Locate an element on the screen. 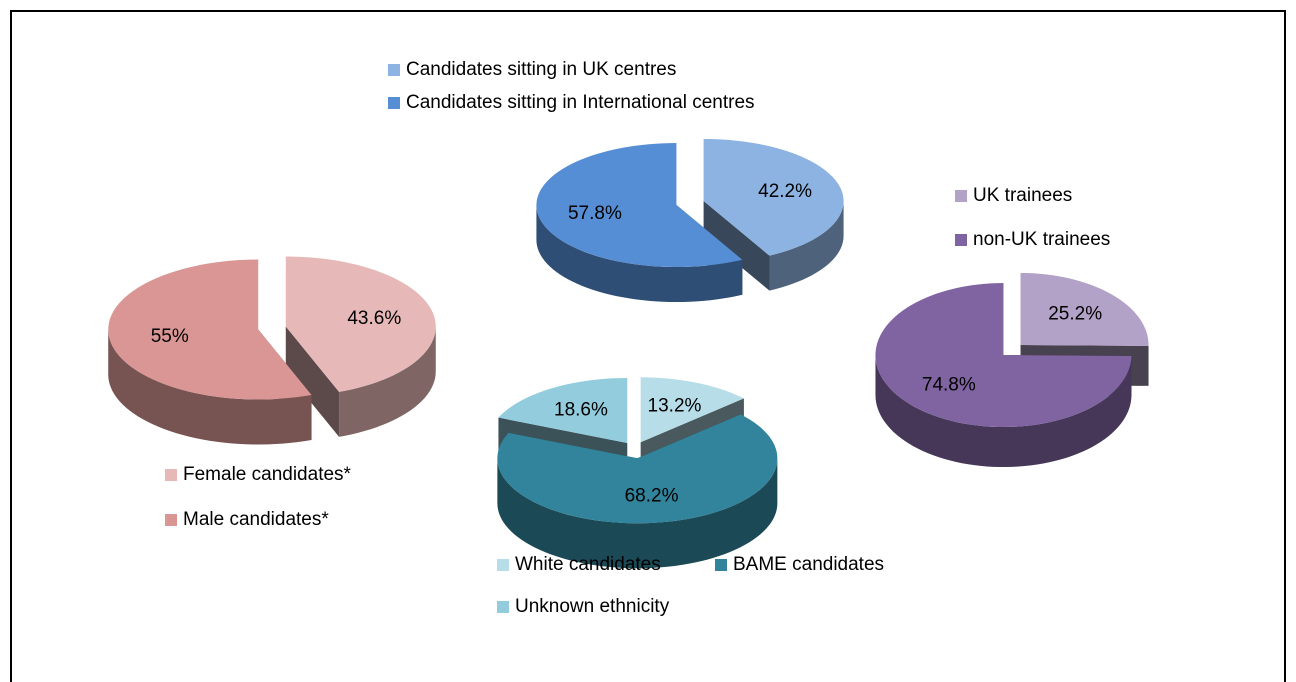 Image resolution: width=1296 pixels, height=682 pixels. legend-label: BAME candidates is located at coordinates (808, 564).